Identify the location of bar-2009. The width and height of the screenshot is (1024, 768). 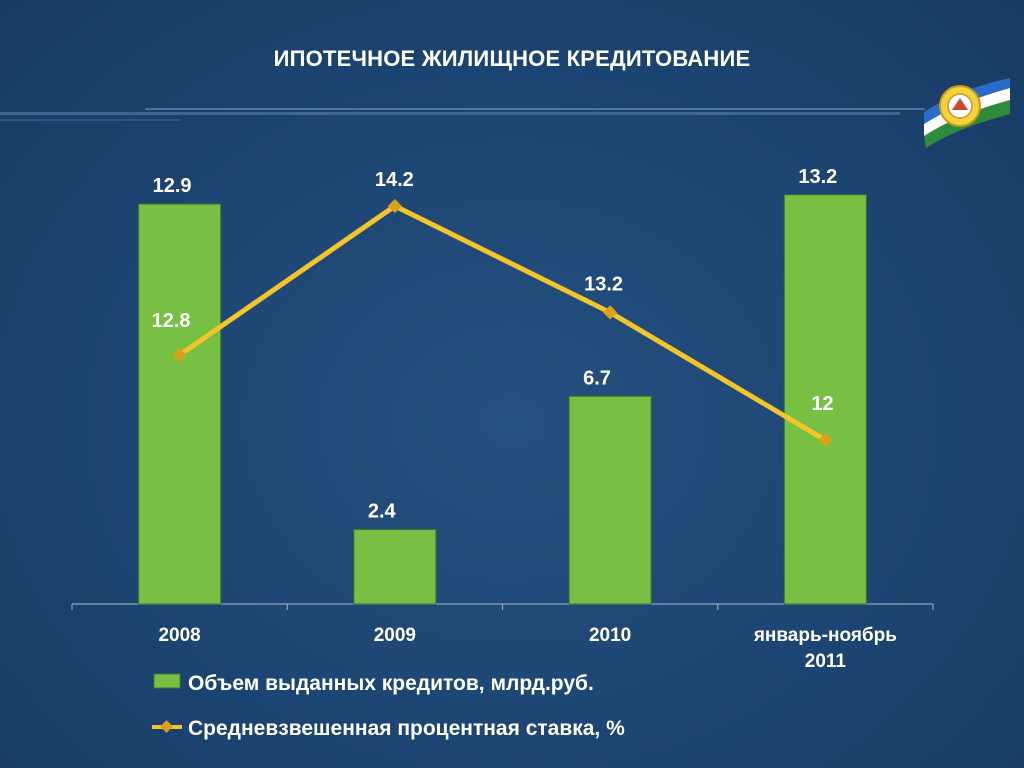
(395, 567).